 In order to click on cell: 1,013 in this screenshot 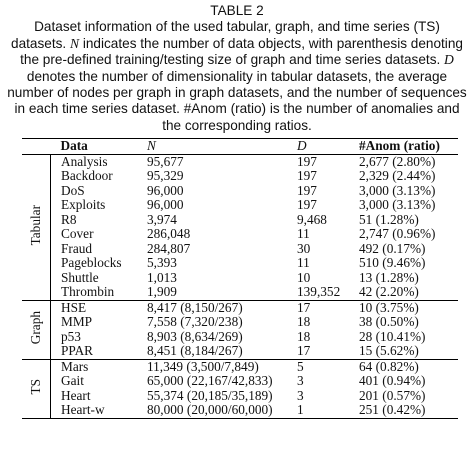, I will do `click(162, 277)`.